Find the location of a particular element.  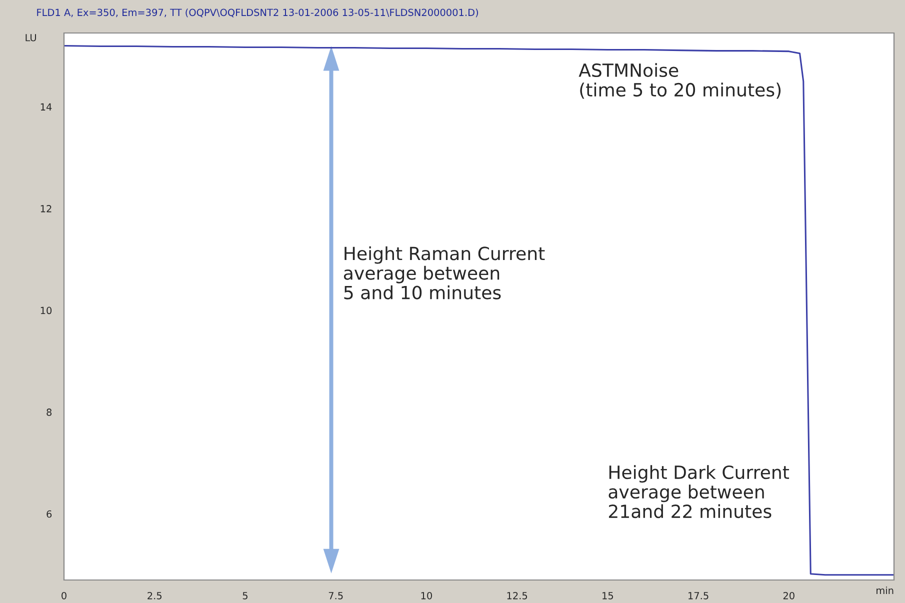

x-tick-label: 7.5 is located at coordinates (335, 596).